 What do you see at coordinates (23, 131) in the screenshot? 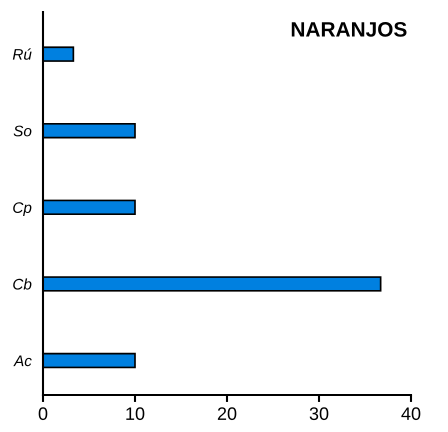
I see `y-tick-label: So` at bounding box center [23, 131].